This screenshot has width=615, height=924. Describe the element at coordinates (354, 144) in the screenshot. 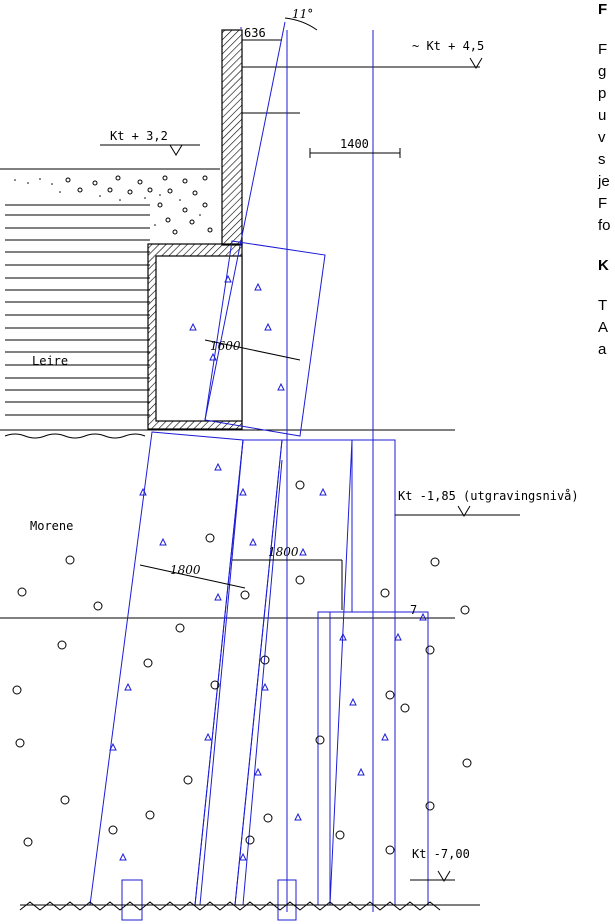

I see `dim-1400-label: 1400` at that location.